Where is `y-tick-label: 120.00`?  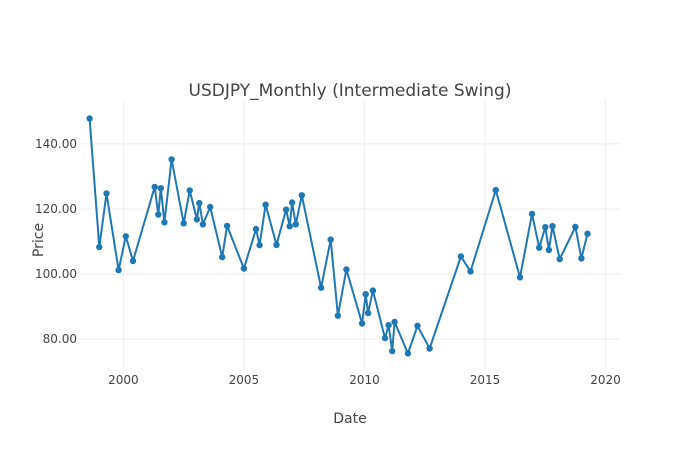 y-tick-label: 120.00 is located at coordinates (56, 209).